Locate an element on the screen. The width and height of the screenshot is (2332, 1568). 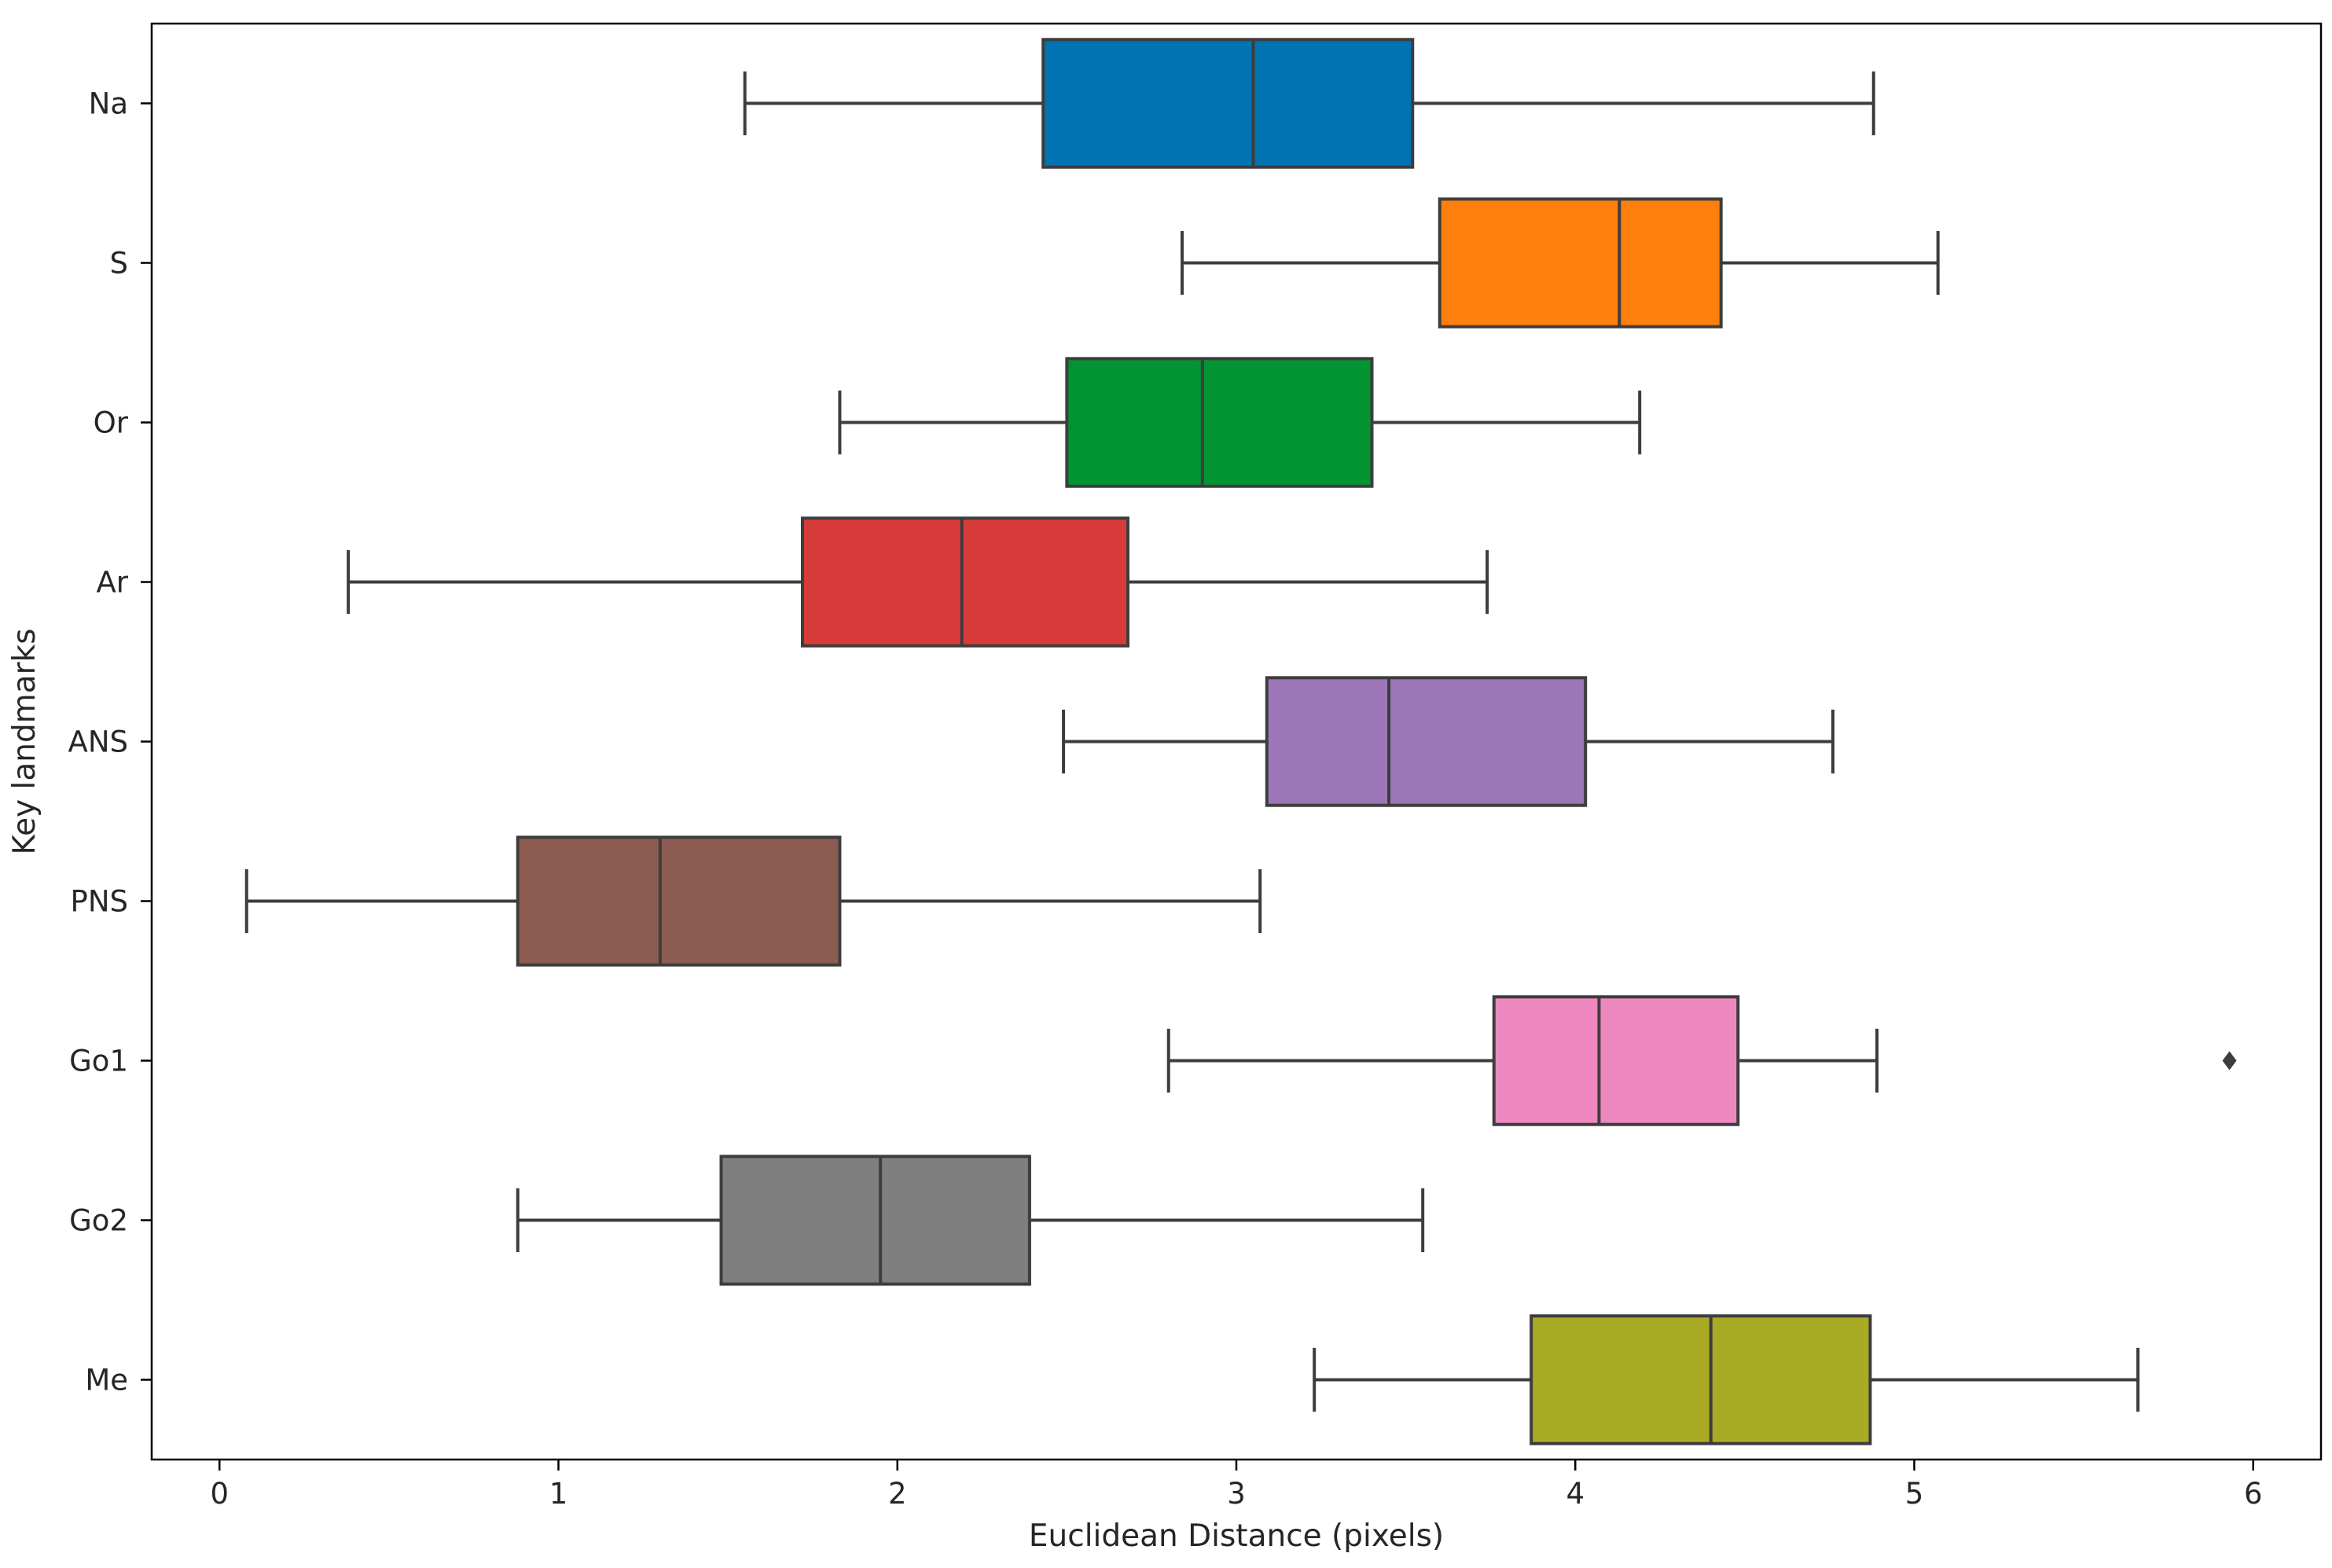
x-tick-label-4: 4 is located at coordinates (1575, 1494).